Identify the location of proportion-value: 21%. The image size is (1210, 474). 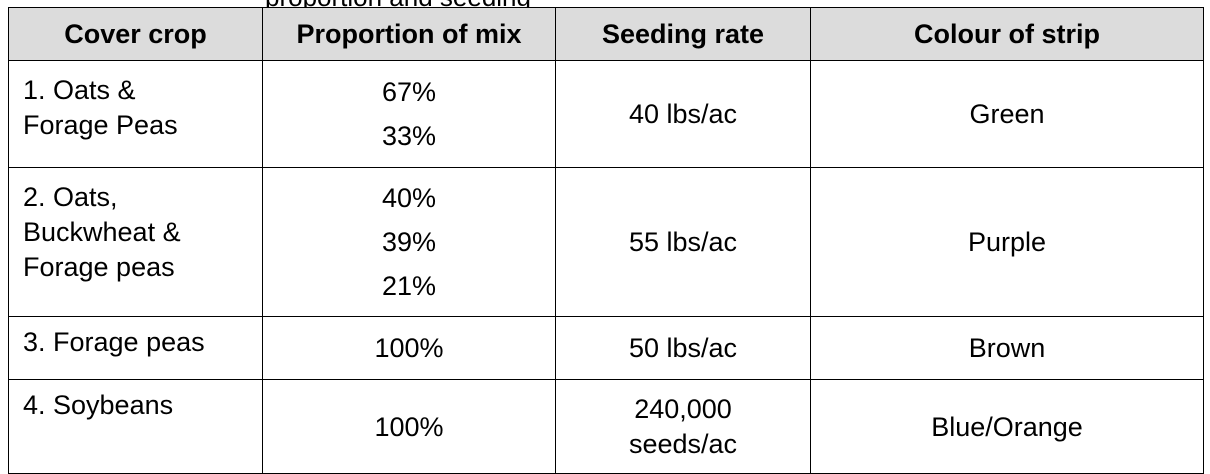
(409, 286).